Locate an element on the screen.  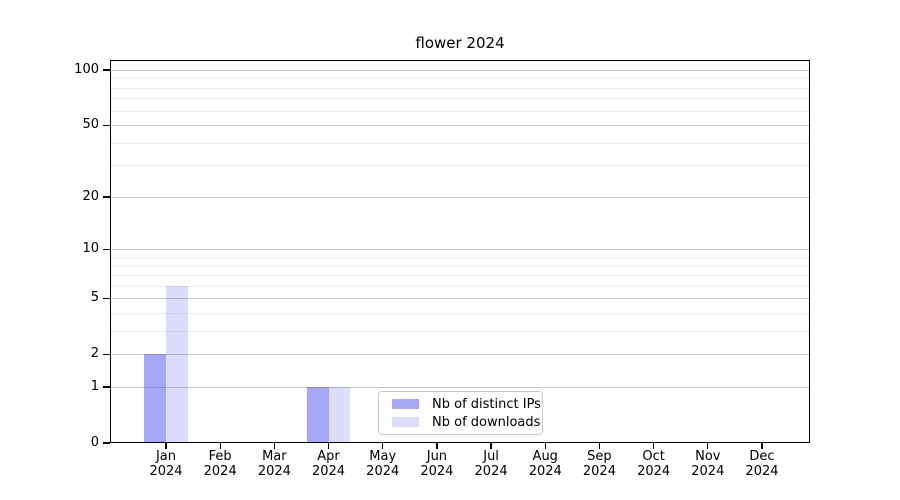
x-tick-label: Apr 2024 is located at coordinates (329, 464).